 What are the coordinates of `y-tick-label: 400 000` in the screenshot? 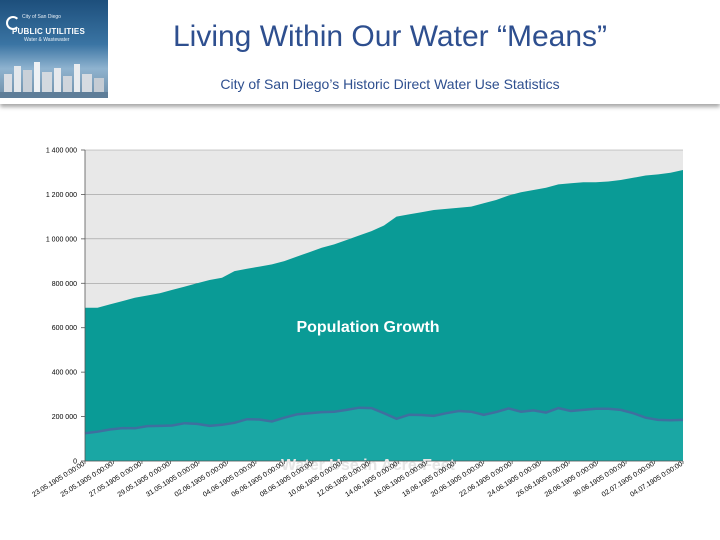 It's located at (64, 373).